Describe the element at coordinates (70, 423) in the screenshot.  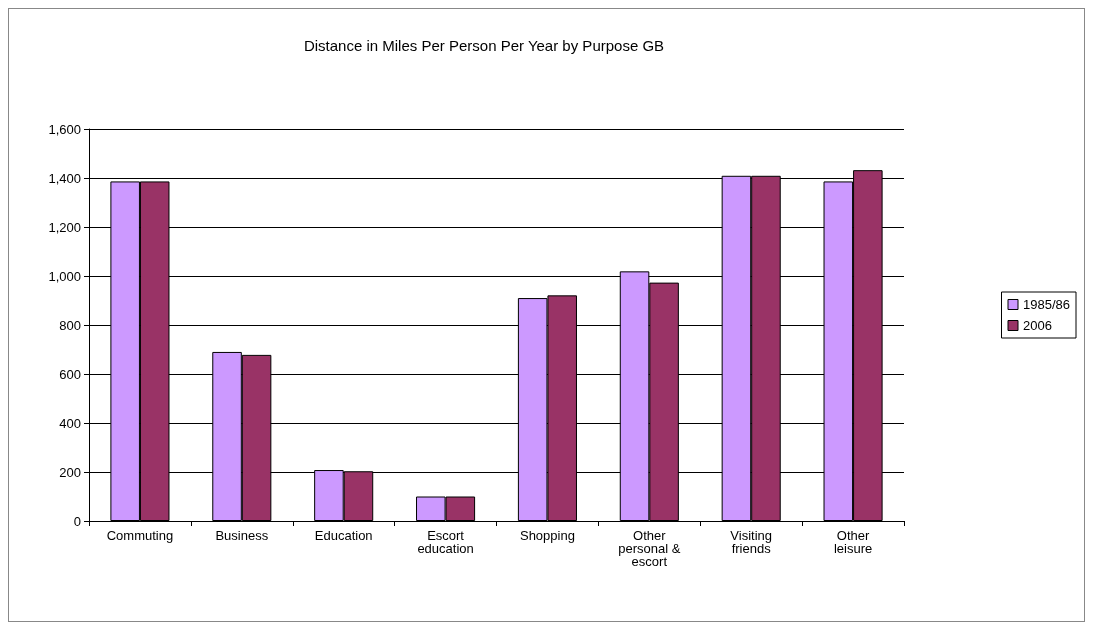
I see `y-tick-label: 400` at that location.